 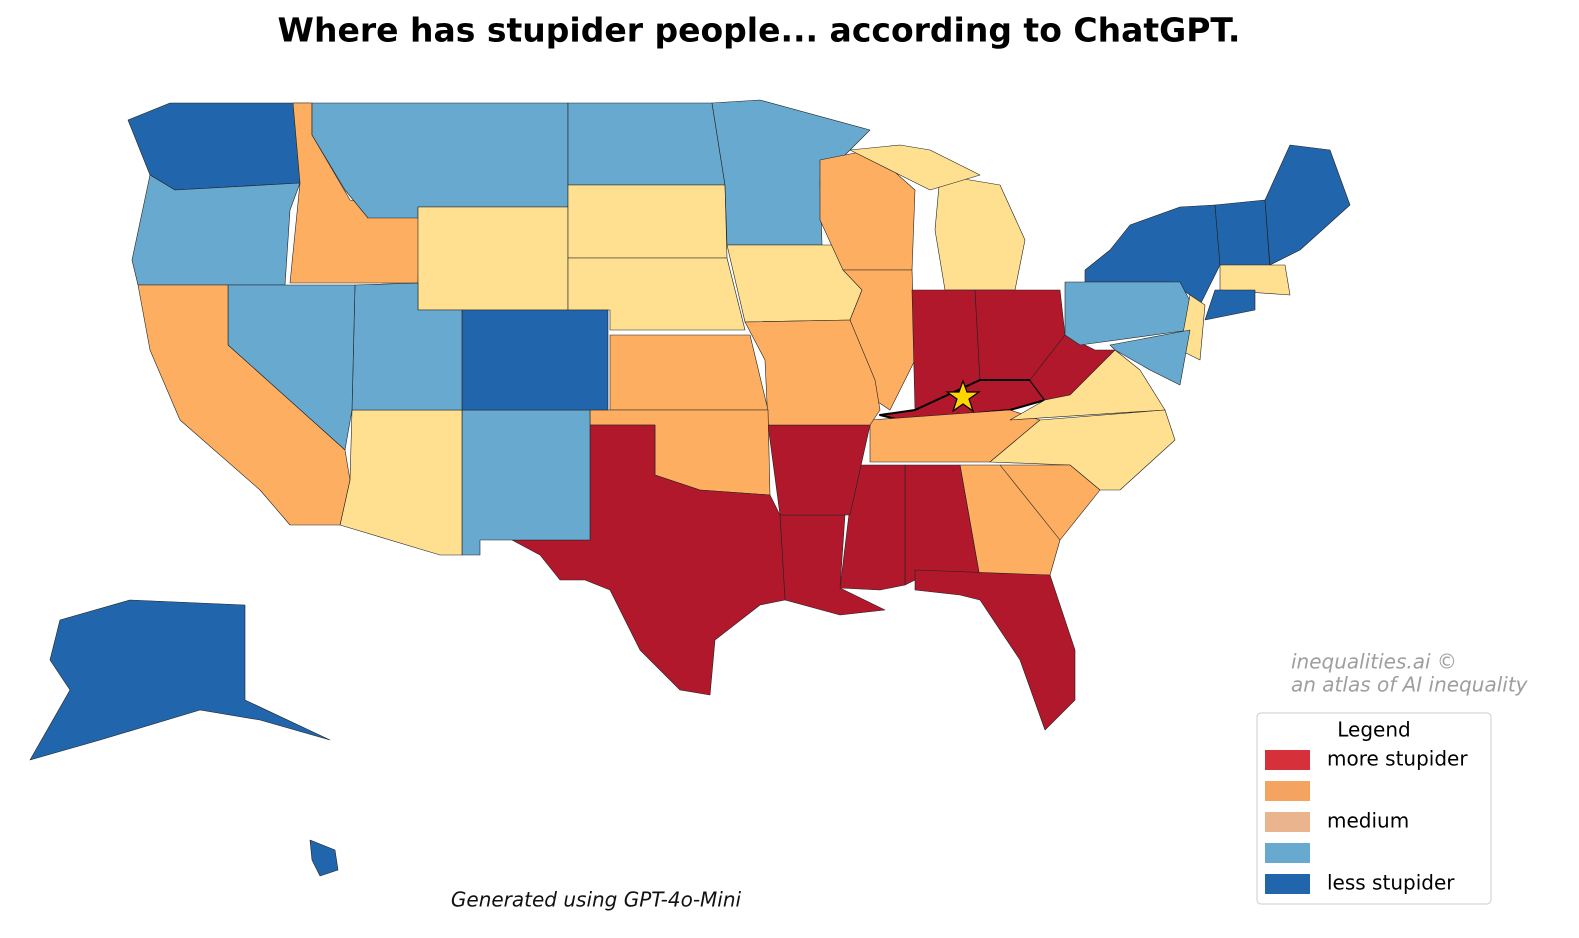 What do you see at coordinates (596, 900) in the screenshot?
I see `footer: Generated using GPT-4o-Mini` at bounding box center [596, 900].